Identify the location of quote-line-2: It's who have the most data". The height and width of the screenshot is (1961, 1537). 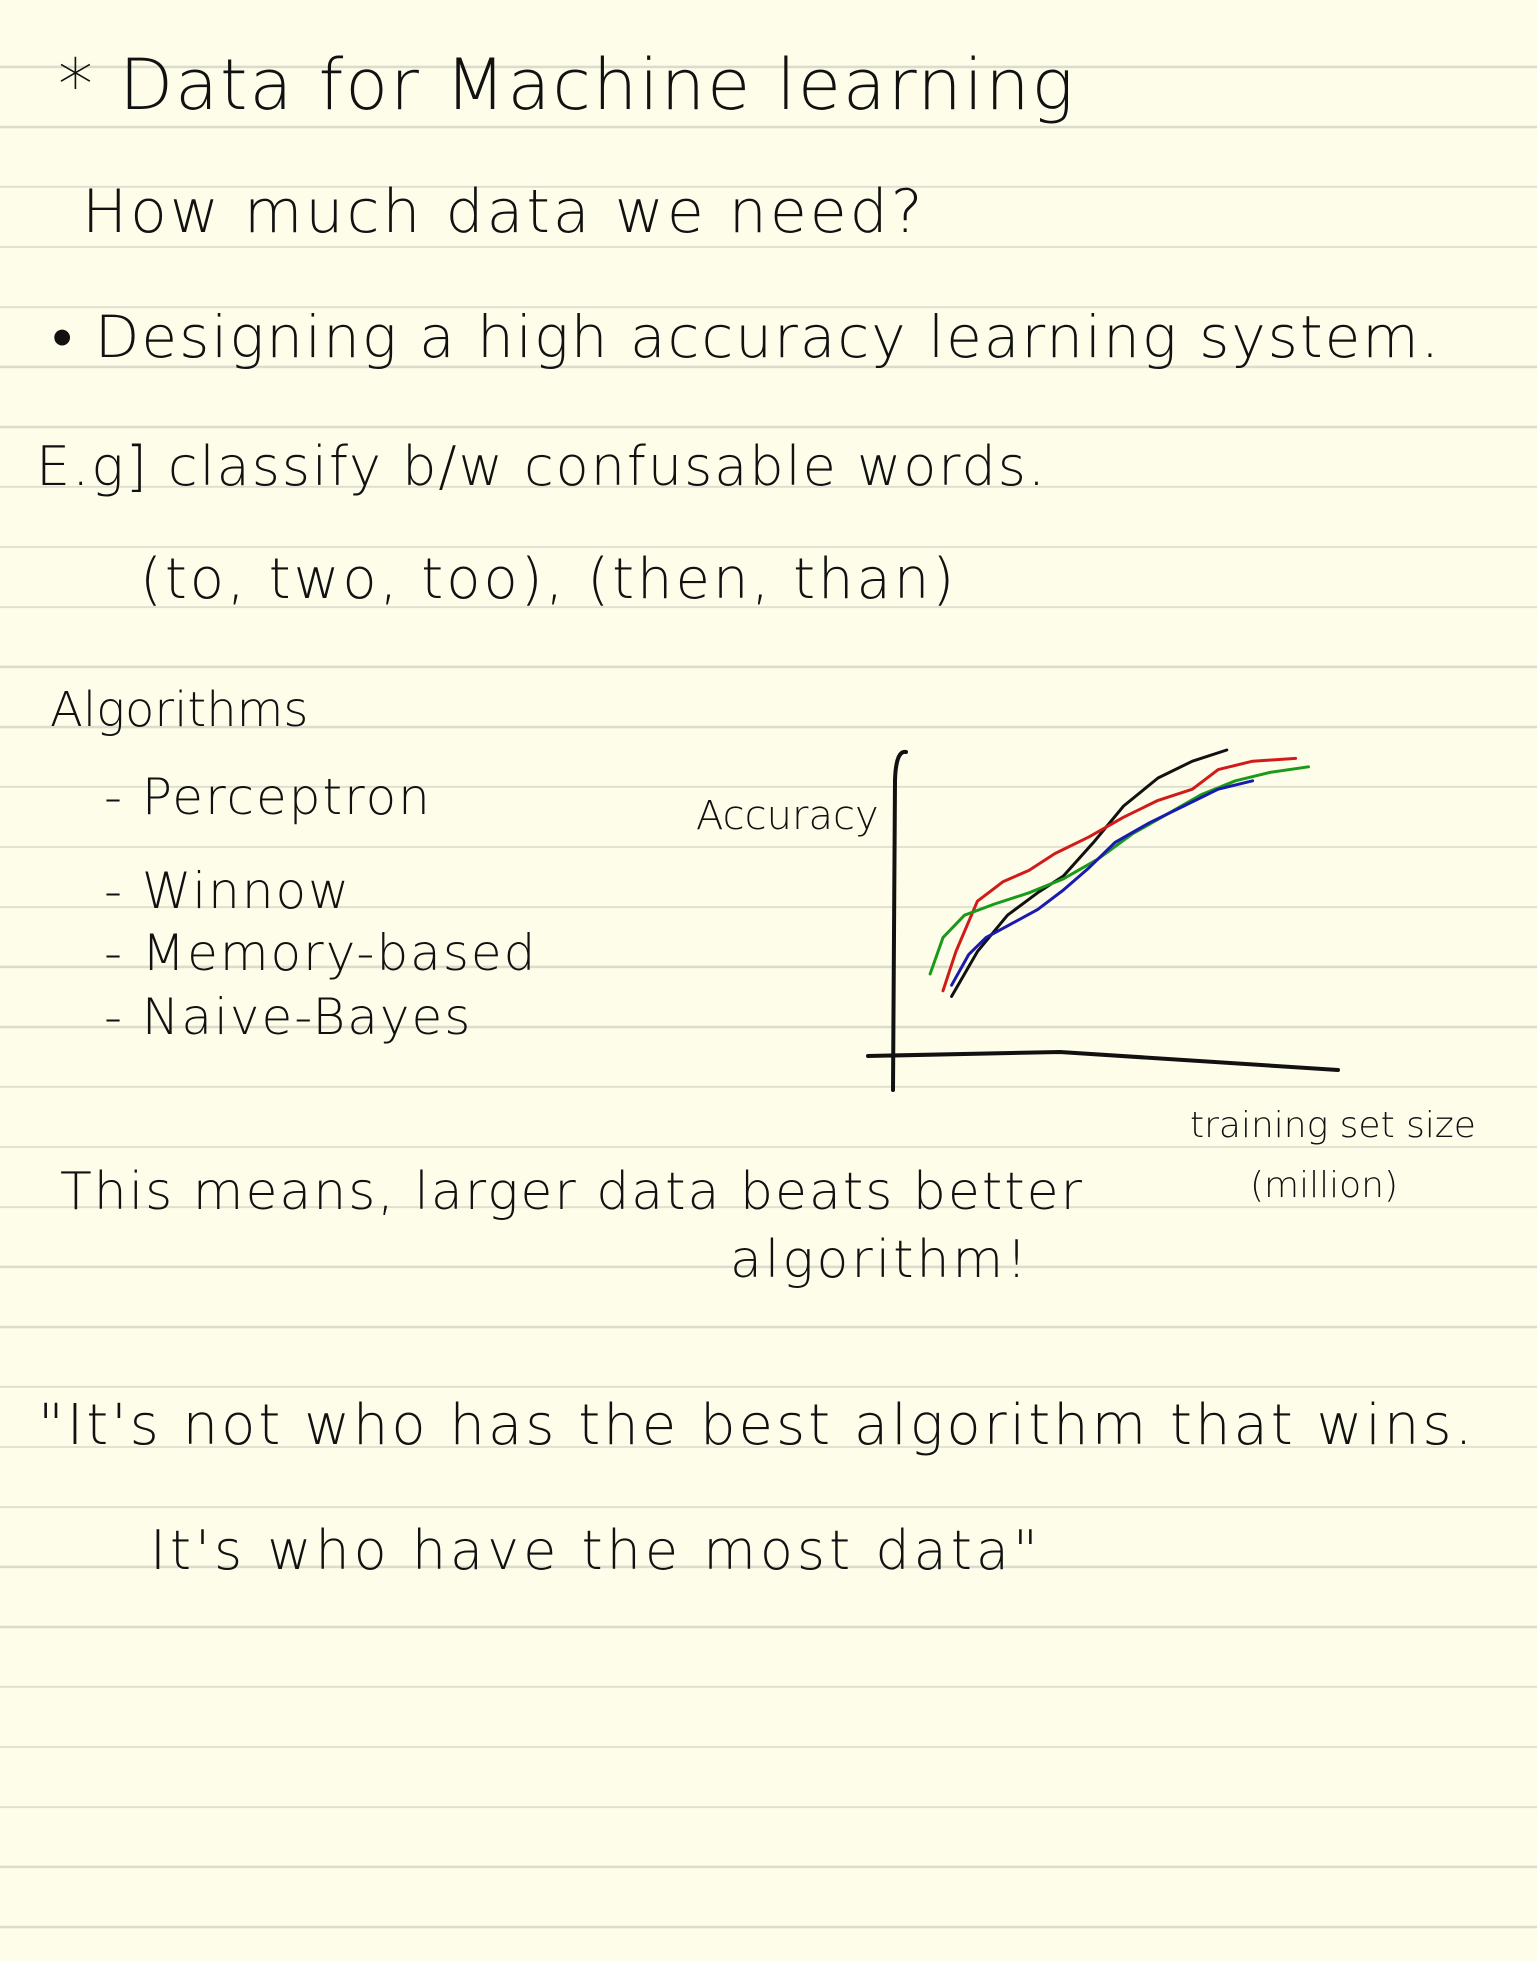
(596, 1550).